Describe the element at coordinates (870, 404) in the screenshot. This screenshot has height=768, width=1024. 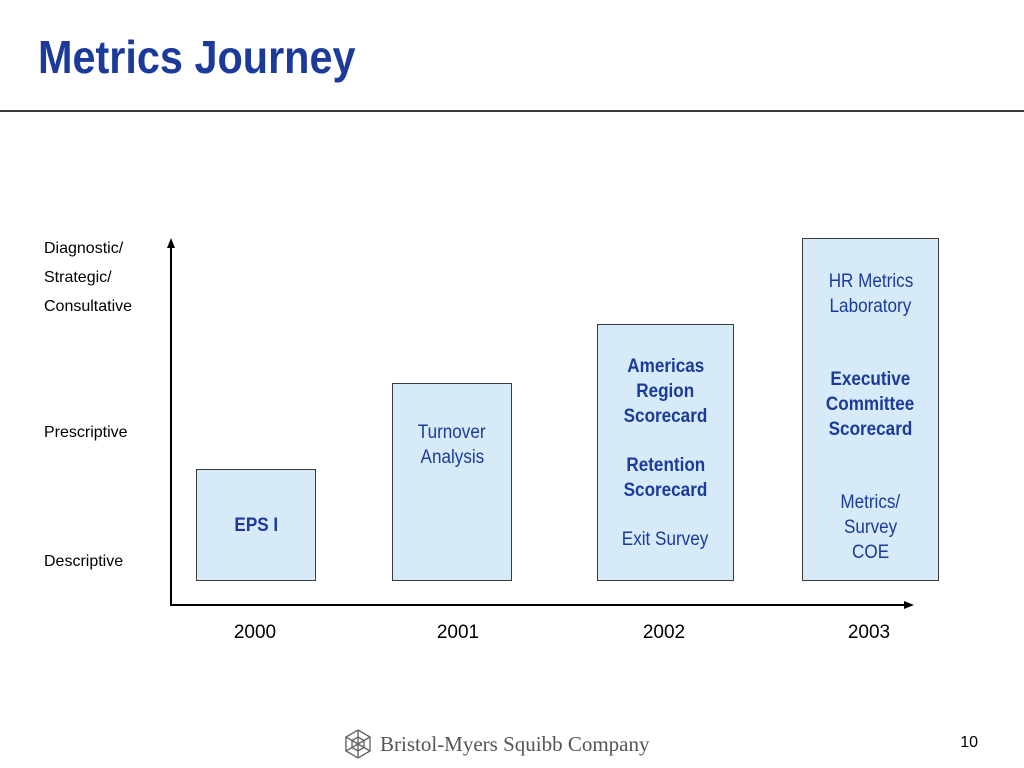
I see `stage-item-executive-line: Committee` at that location.